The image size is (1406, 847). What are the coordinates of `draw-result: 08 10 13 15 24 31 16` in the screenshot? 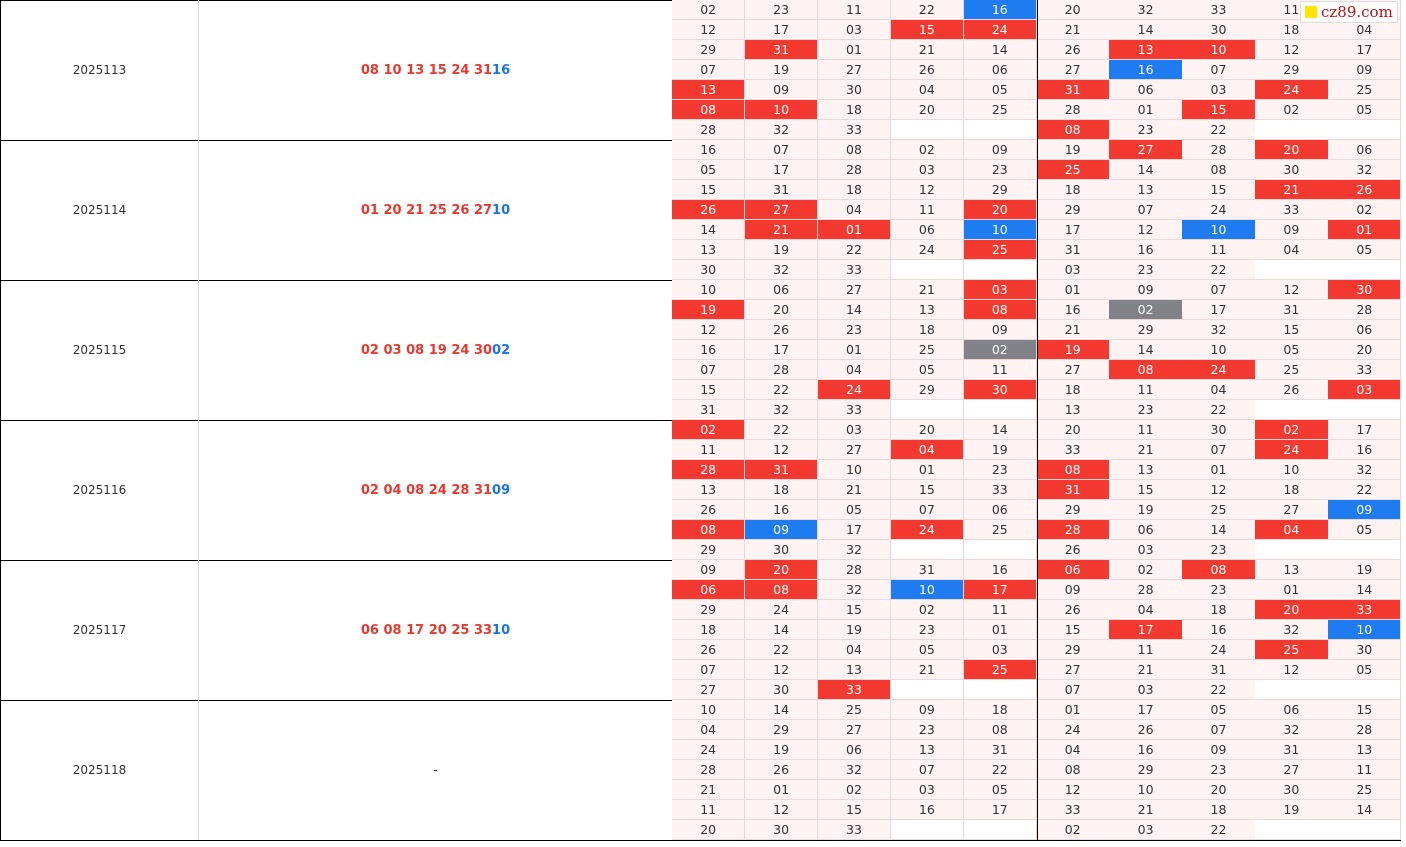 It's located at (435, 70).